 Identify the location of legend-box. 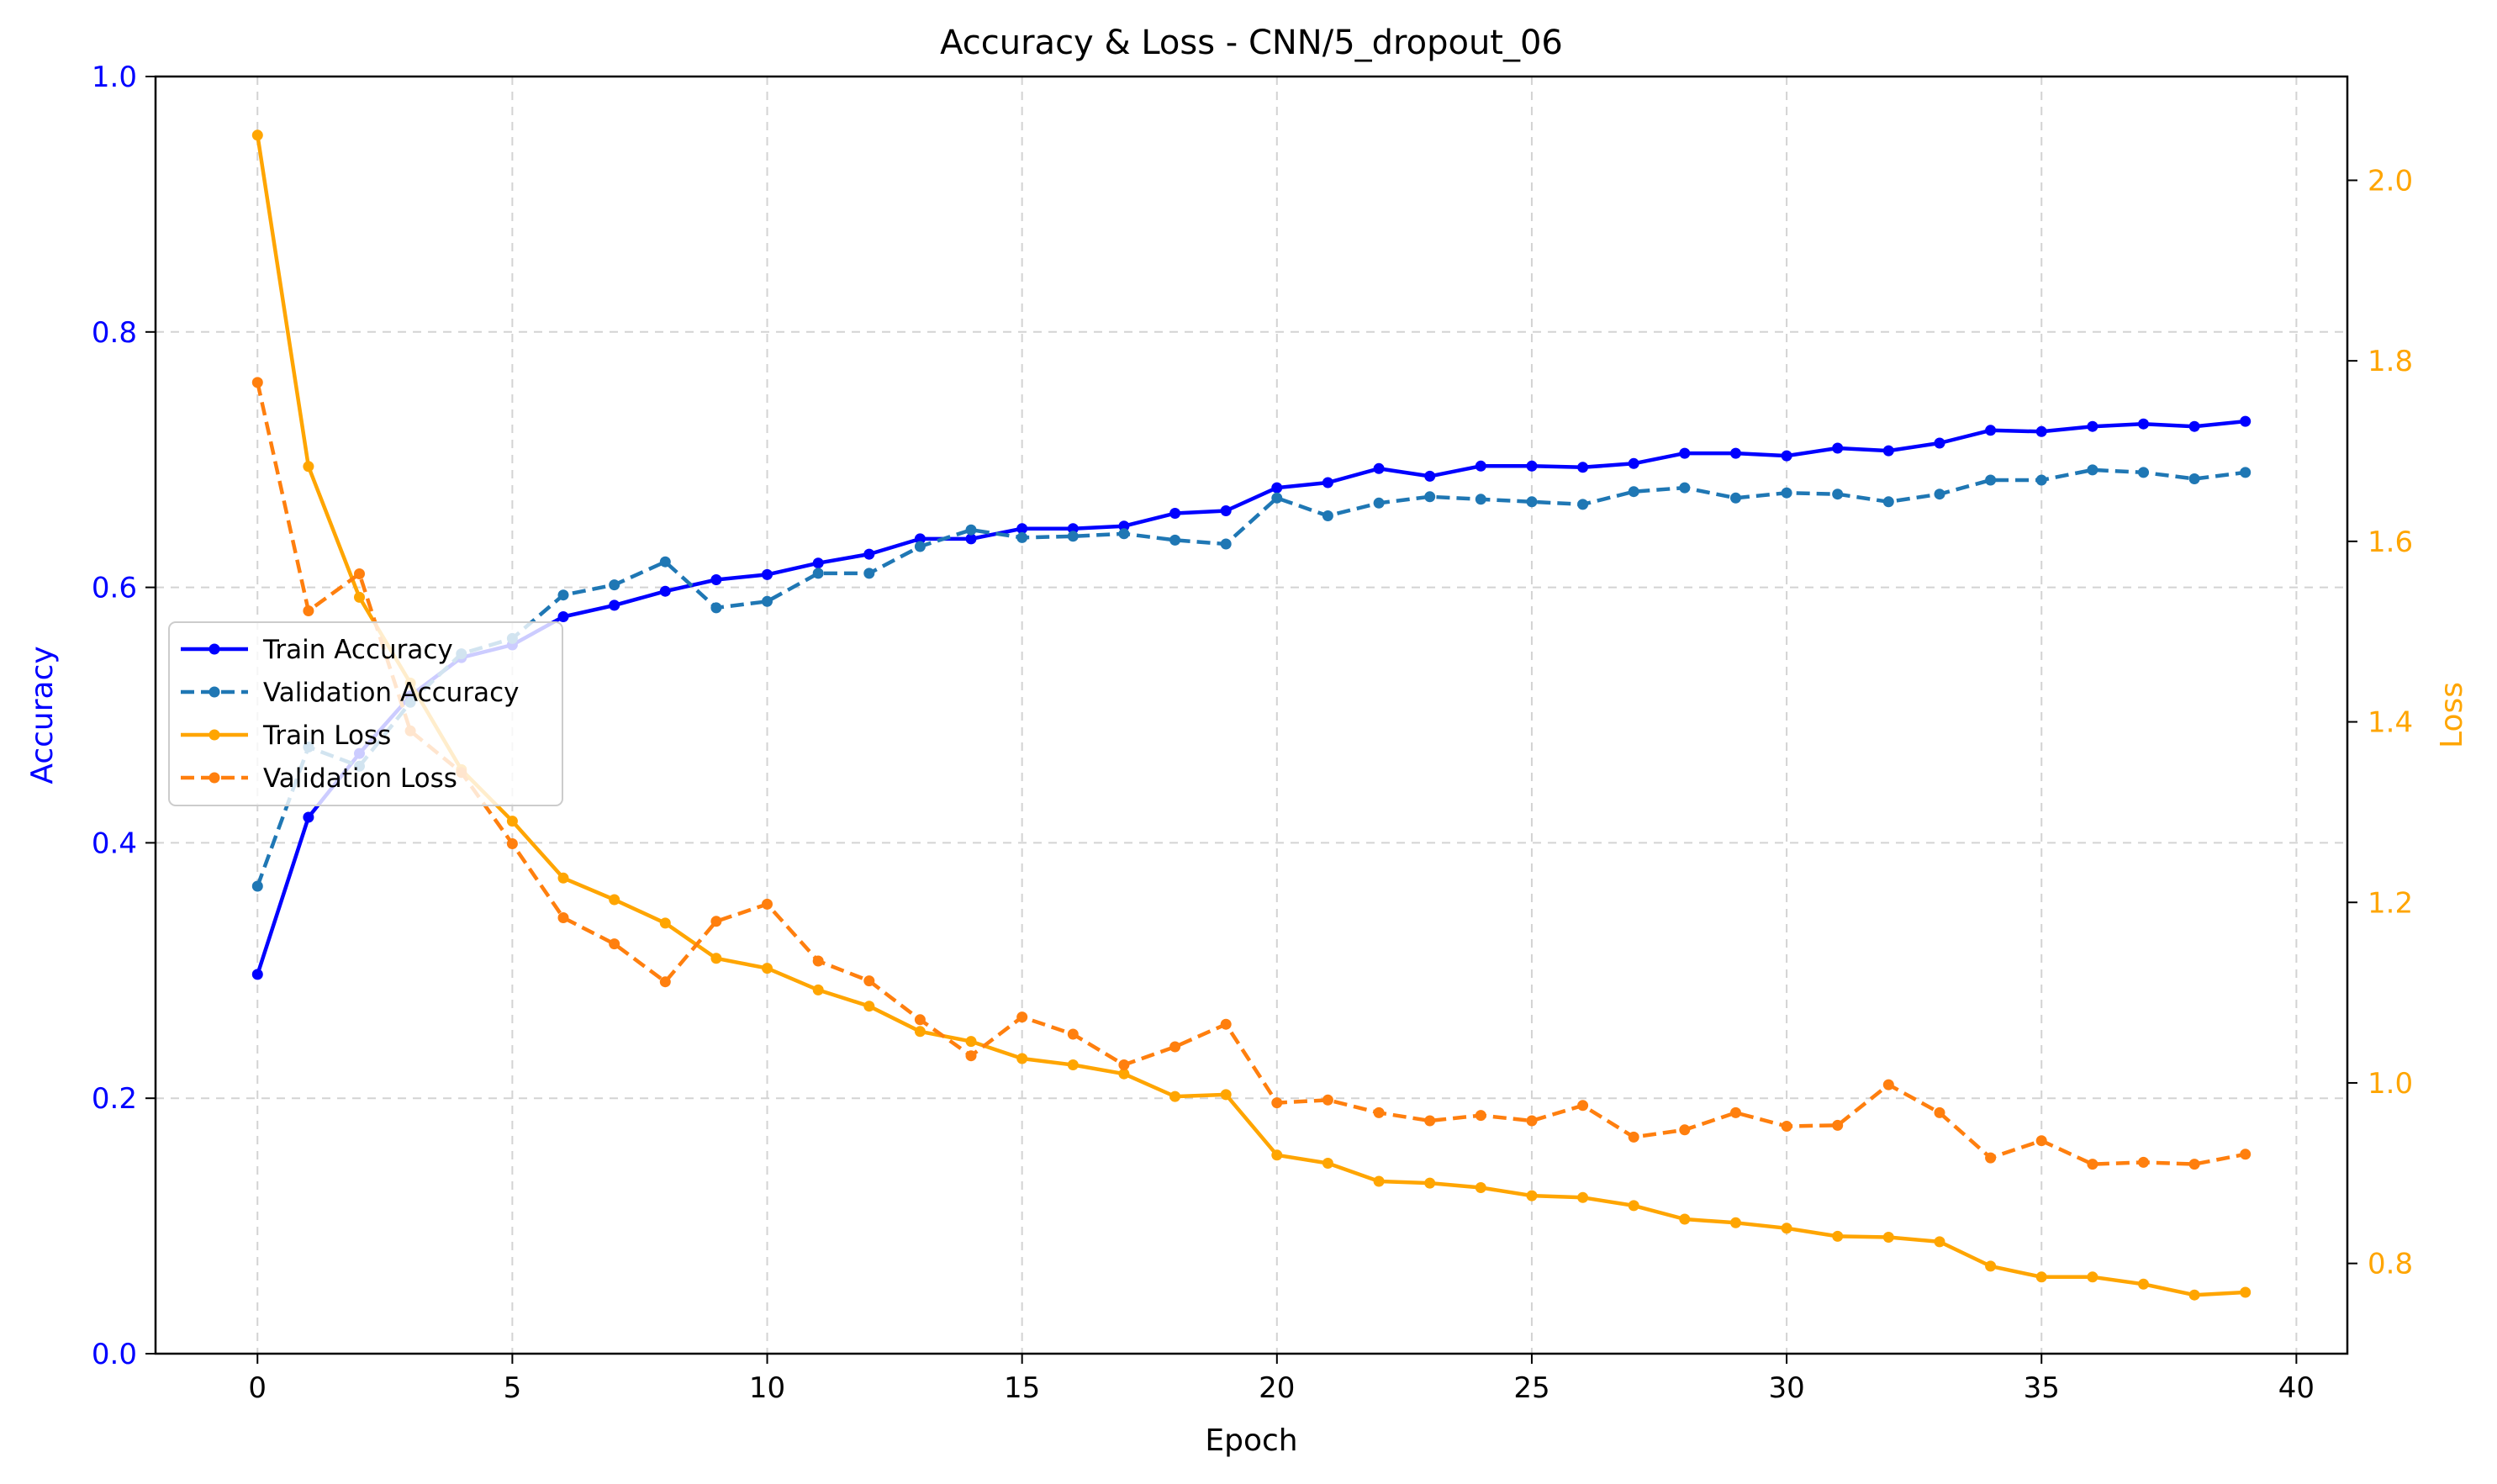
(365, 713).